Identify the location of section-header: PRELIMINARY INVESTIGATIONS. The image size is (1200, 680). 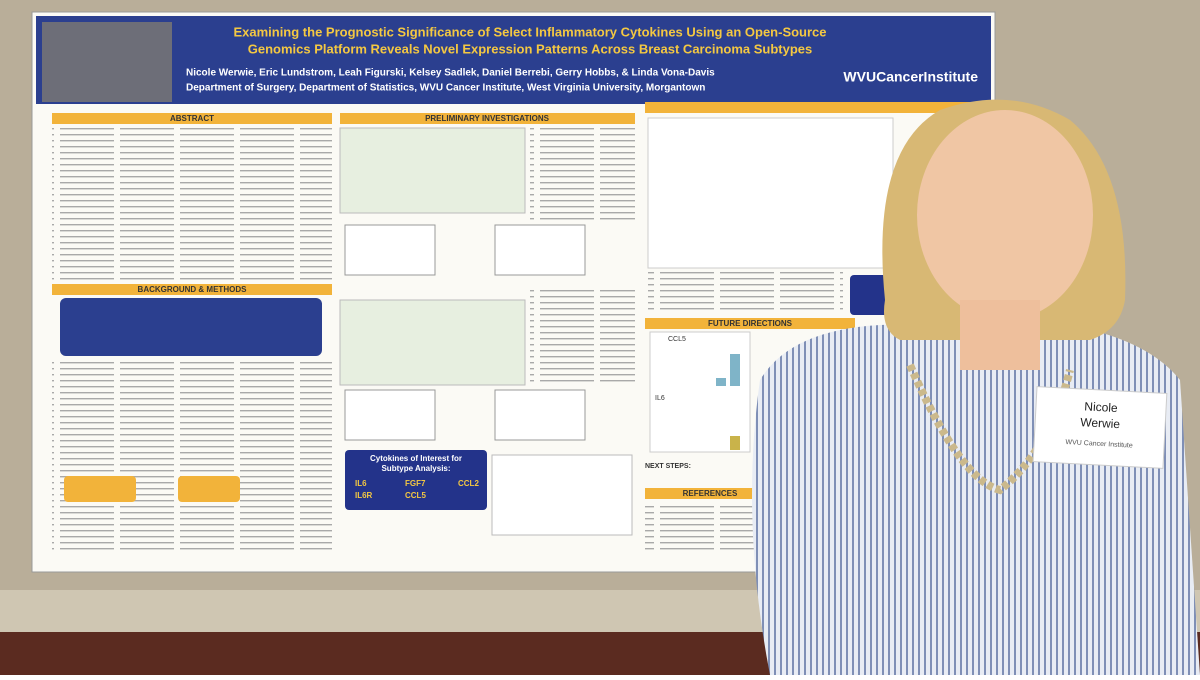
(487, 118).